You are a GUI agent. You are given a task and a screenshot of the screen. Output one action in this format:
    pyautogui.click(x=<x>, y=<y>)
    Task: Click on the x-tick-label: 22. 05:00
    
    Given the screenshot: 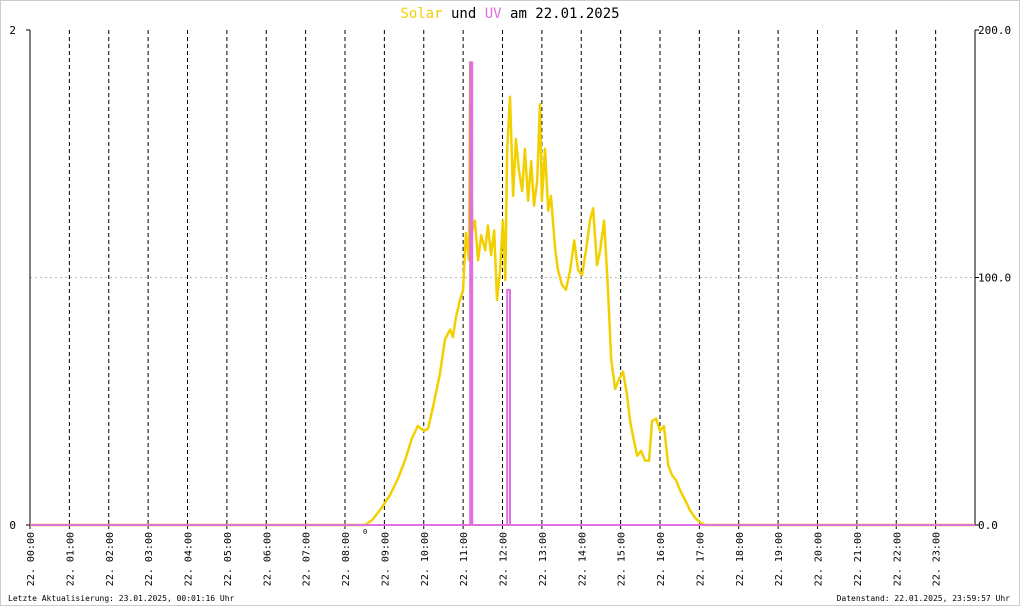 What is the action you would take?
    pyautogui.click(x=228, y=559)
    